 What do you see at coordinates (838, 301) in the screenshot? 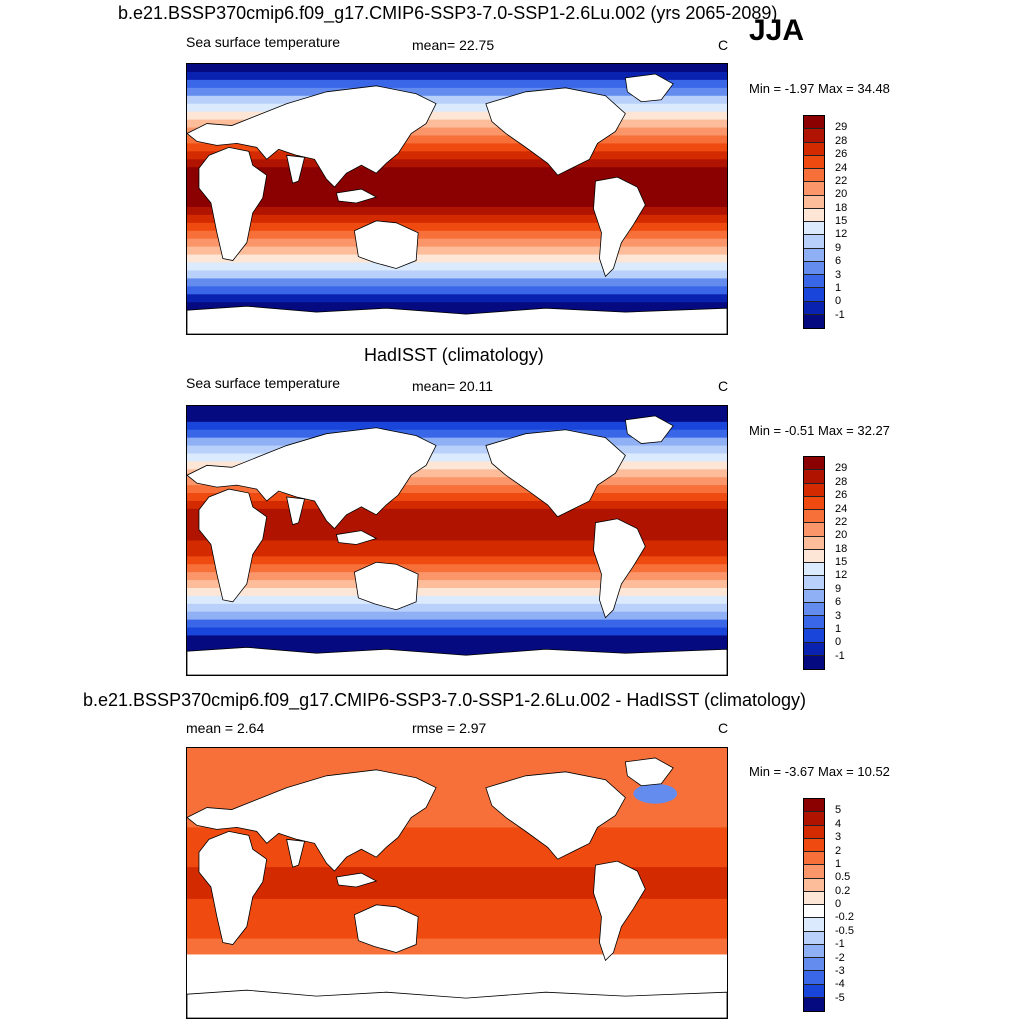
I see `colorbar-tick-label: 0` at bounding box center [838, 301].